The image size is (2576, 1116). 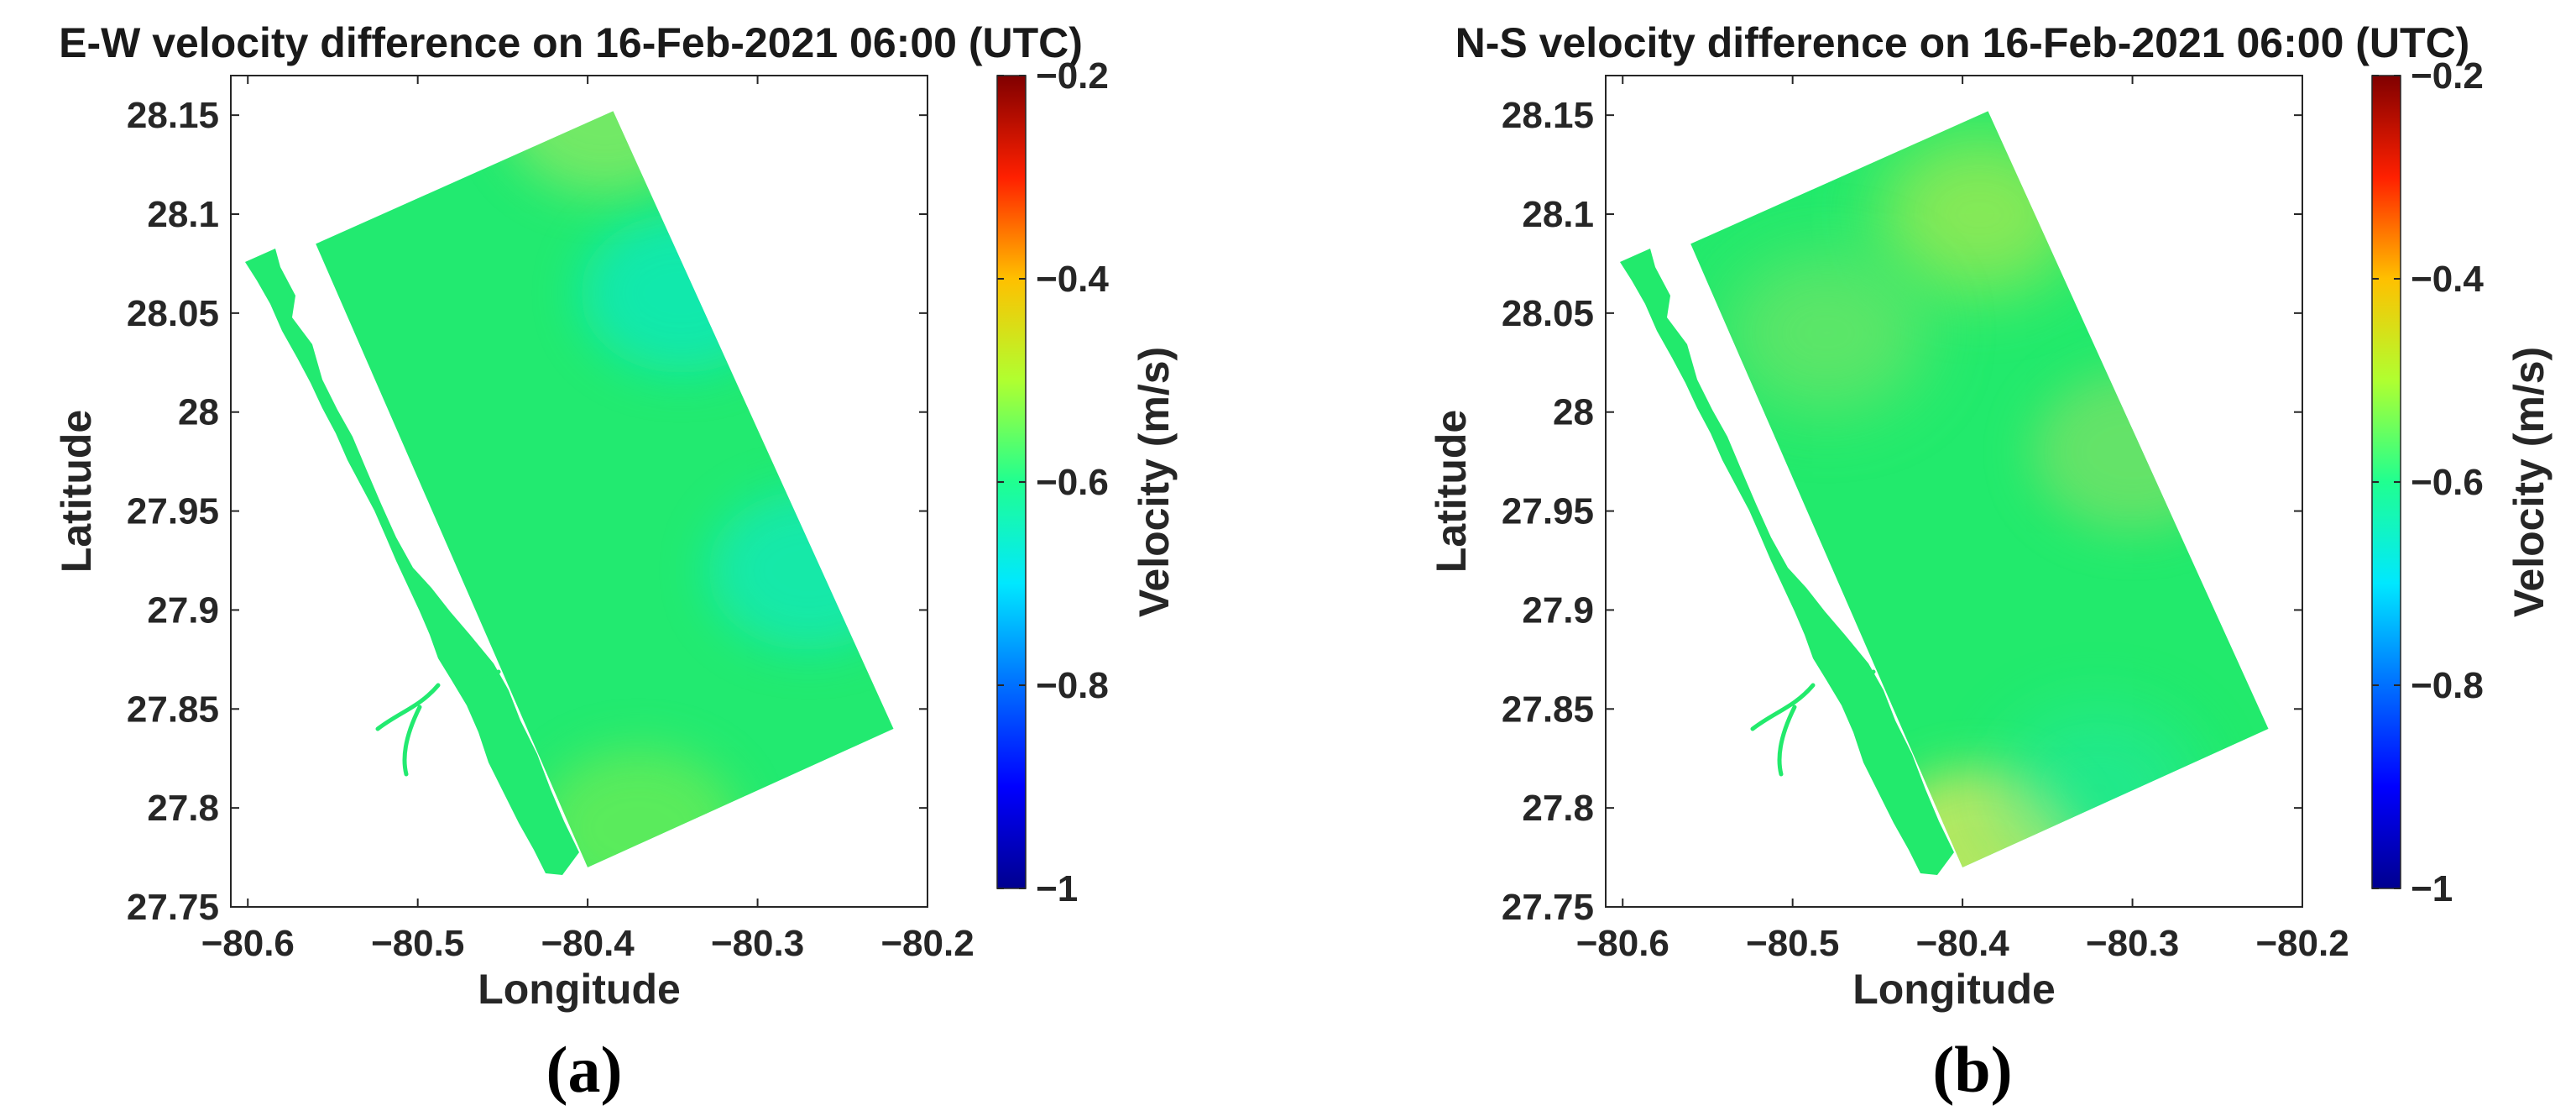 What do you see at coordinates (584, 1069) in the screenshot?
I see `panel-label: (a)` at bounding box center [584, 1069].